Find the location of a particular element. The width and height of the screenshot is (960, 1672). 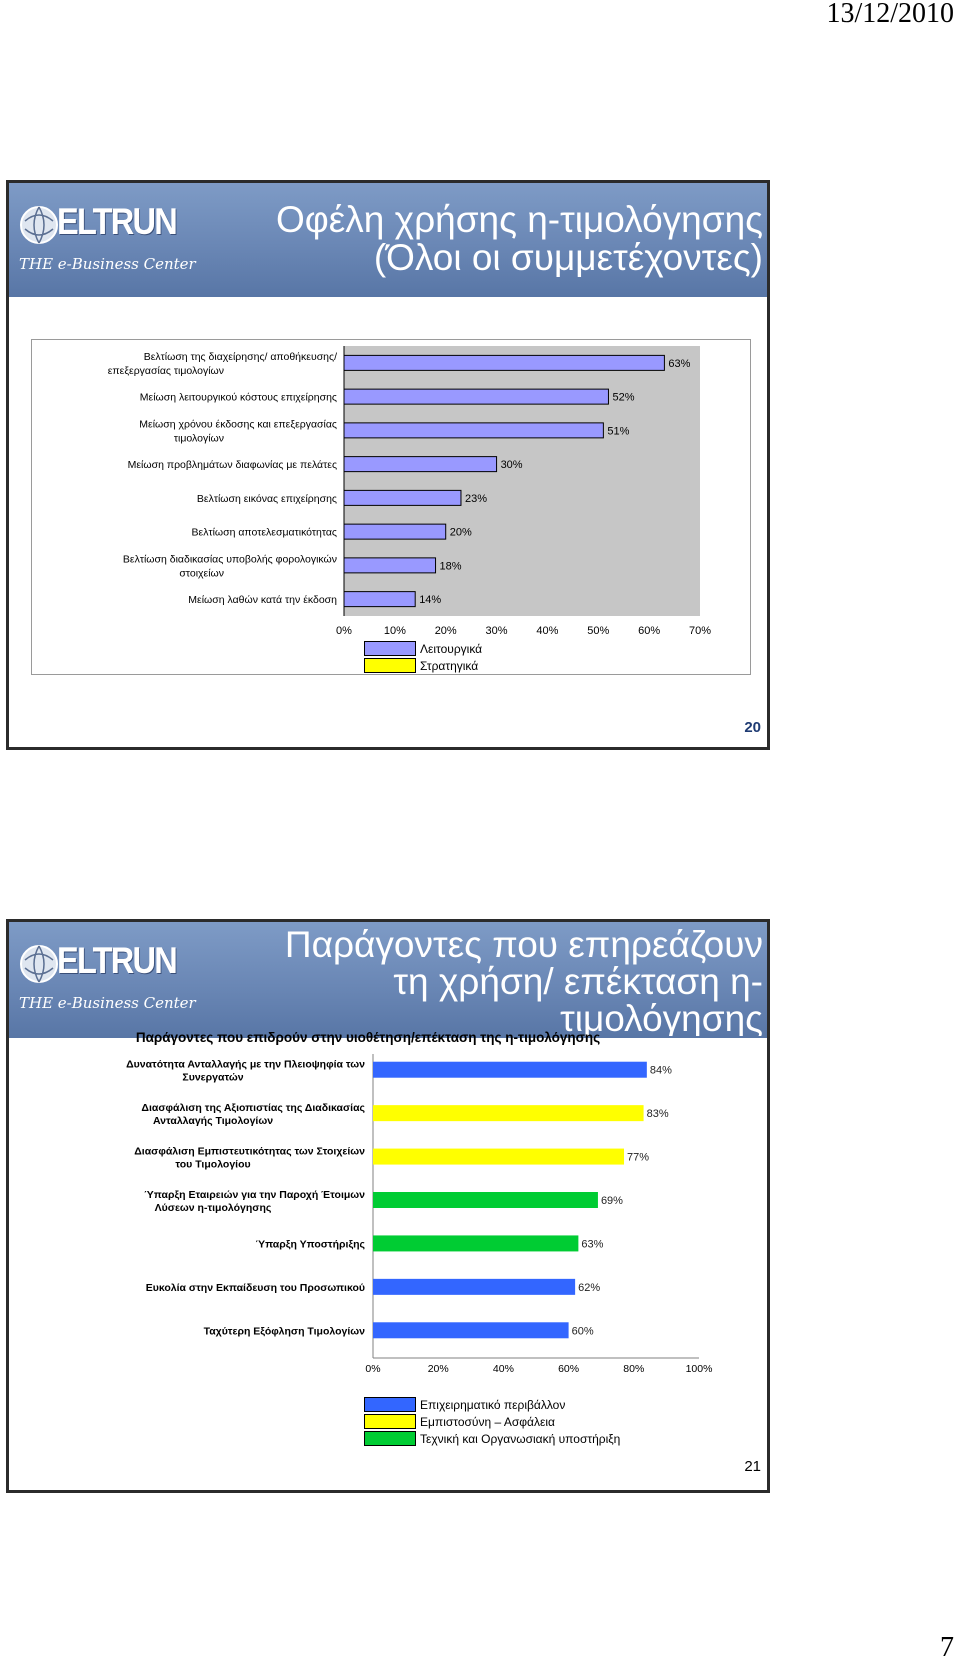

x-tick-label: 100% is located at coordinates (699, 1369).